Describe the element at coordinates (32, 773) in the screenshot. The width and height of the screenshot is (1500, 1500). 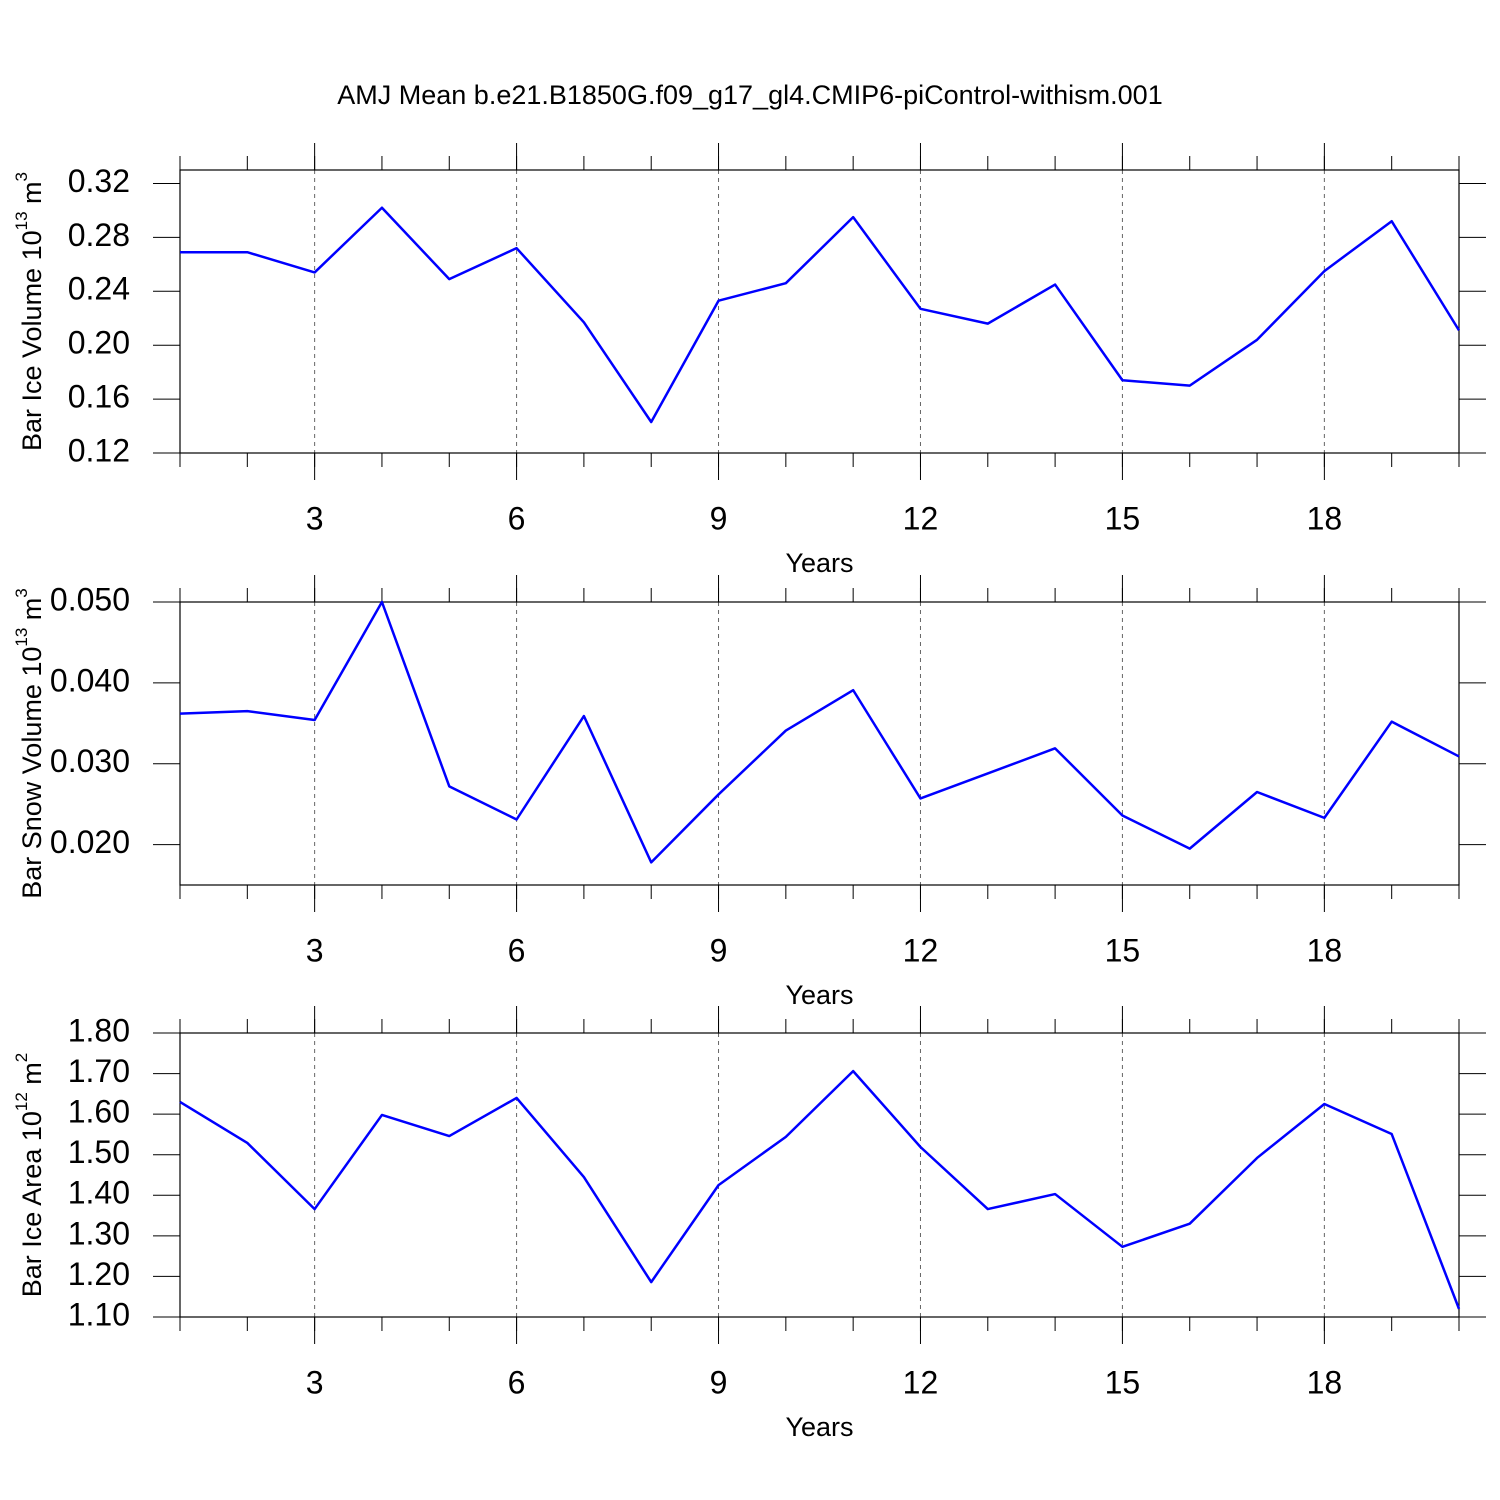
I see `y-axis-label-part: Bar Snow Volume 10` at that location.